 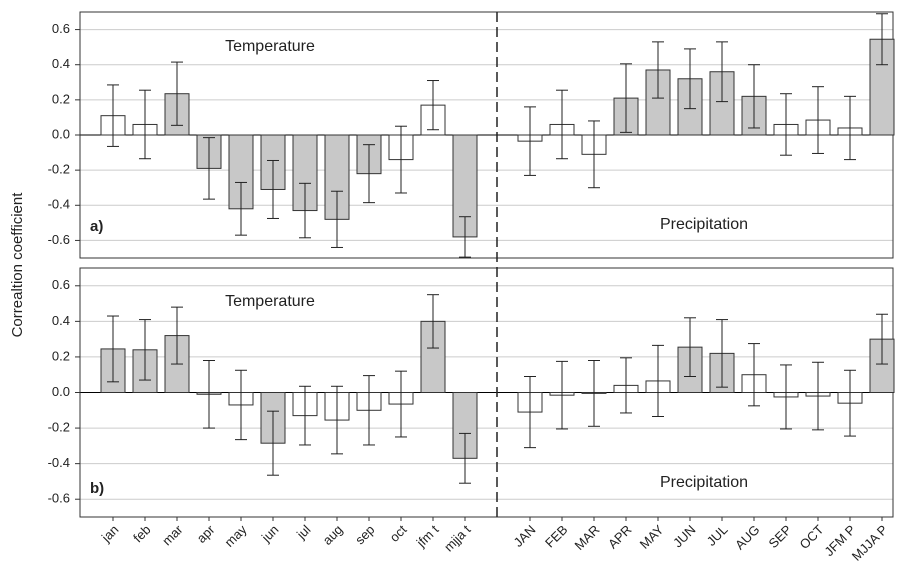 I want to click on x-tick-label: MAR, so click(x=587, y=537).